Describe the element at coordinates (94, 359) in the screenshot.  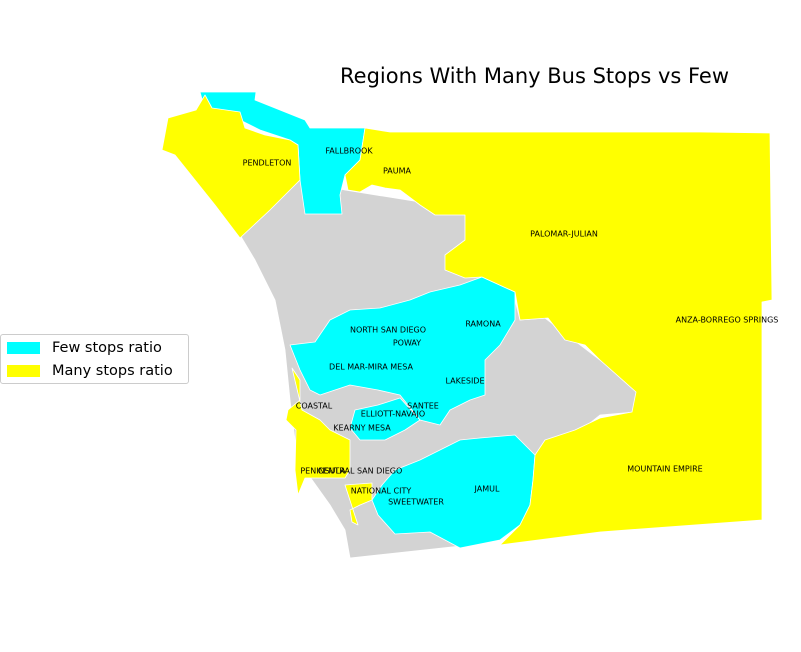
I see `legend: Few stops ratio Many stops ratio` at that location.